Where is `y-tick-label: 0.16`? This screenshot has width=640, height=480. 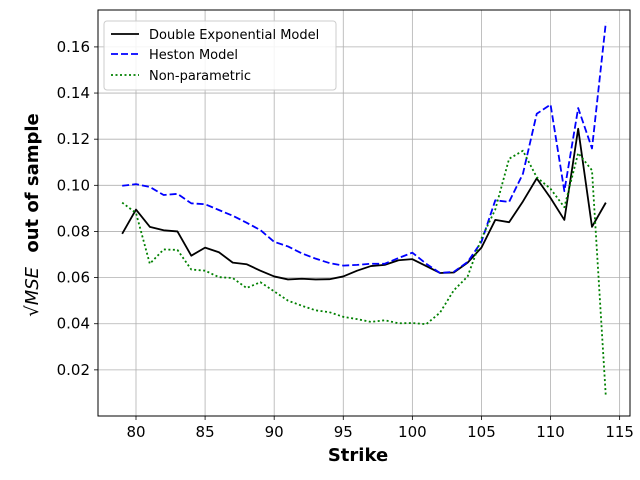
y-tick-label: 0.16 is located at coordinates (73, 47).